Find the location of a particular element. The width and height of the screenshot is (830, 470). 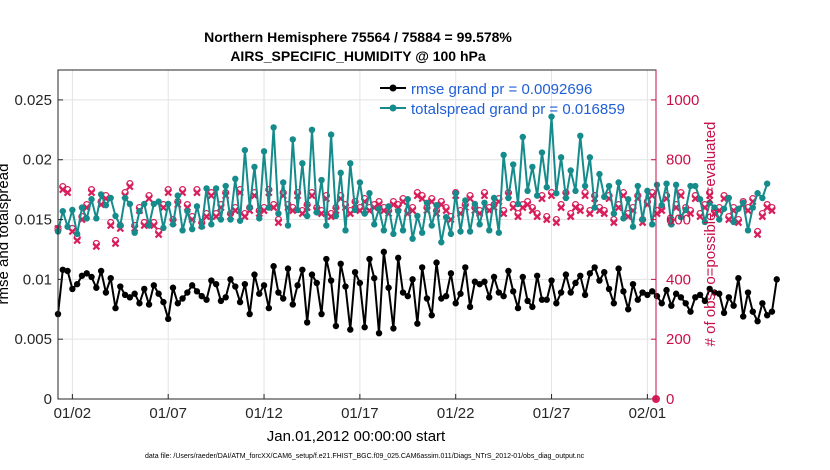

x-tick-label: 01/02 is located at coordinates (73, 413).